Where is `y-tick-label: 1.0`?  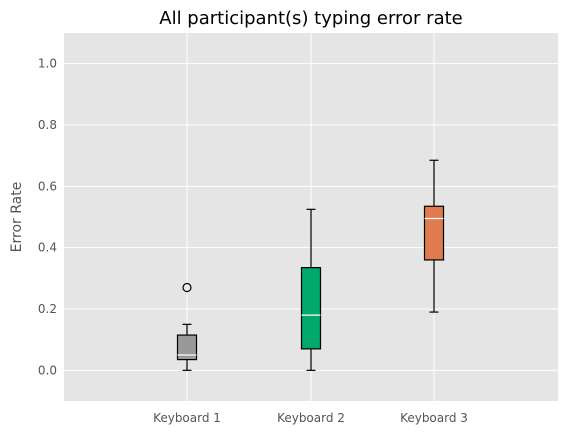
y-tick-label: 1.0 is located at coordinates (47, 64).